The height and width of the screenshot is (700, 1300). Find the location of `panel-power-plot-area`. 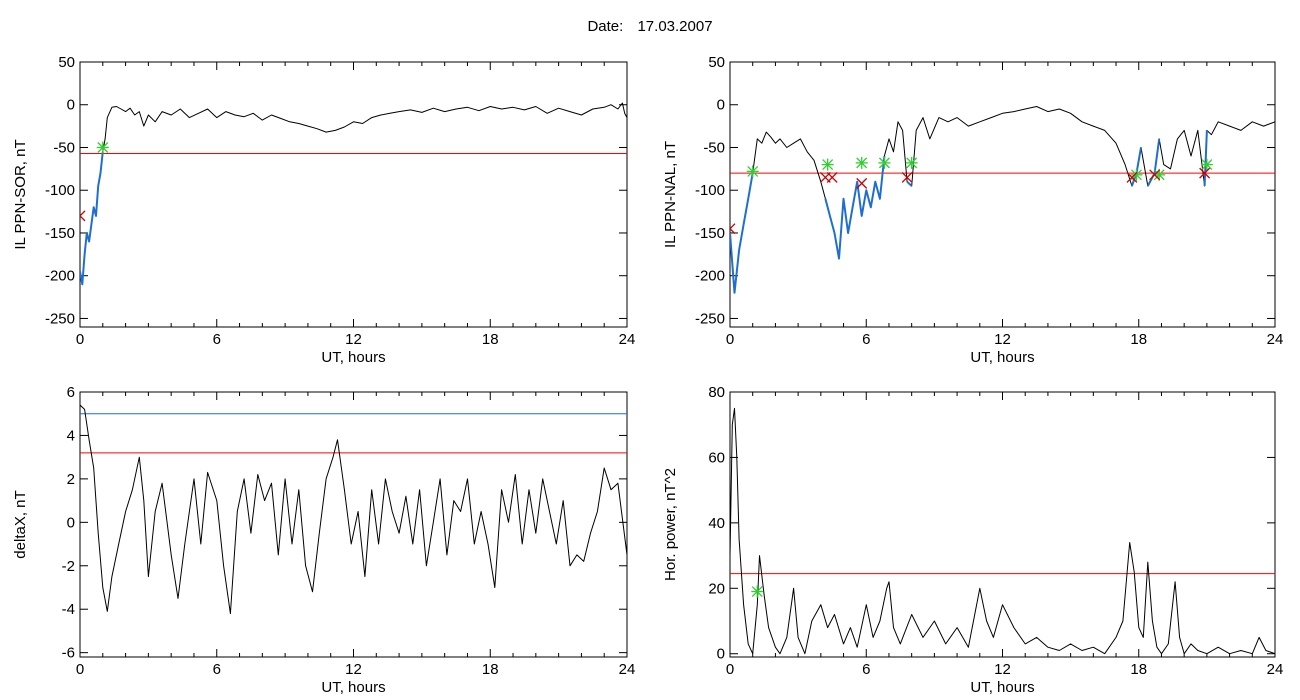

panel-power-plot-area is located at coordinates (1002, 531).